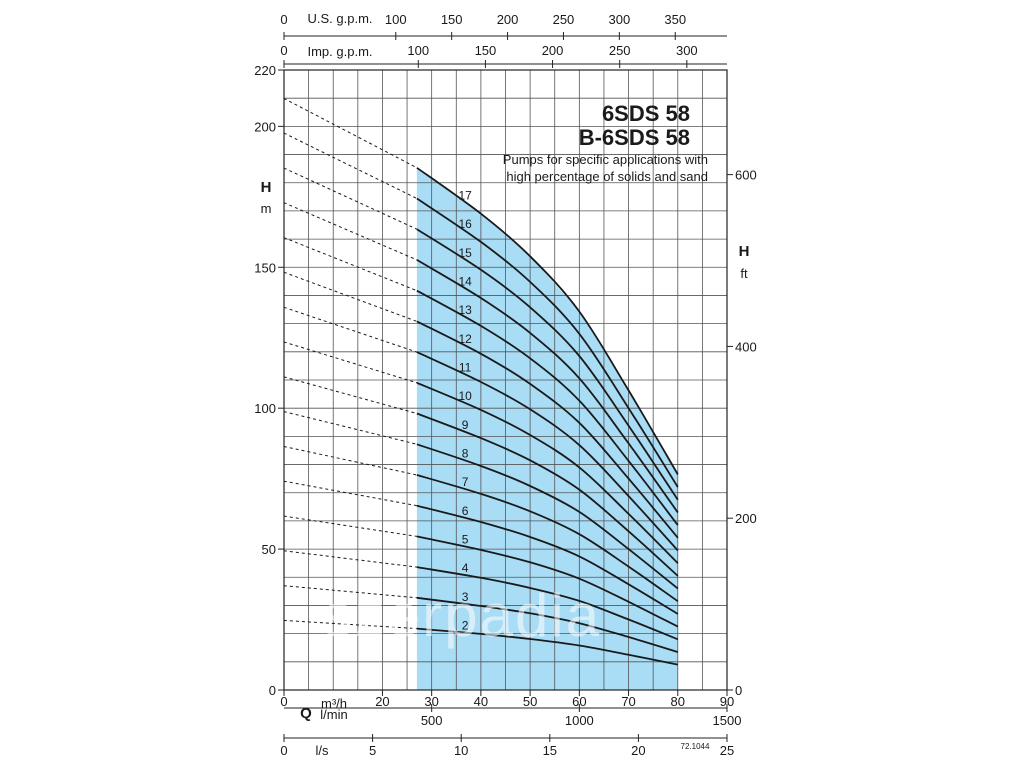  Describe the element at coordinates (350, 395) in the screenshot. I see `curve-stage-9-extension` at that location.